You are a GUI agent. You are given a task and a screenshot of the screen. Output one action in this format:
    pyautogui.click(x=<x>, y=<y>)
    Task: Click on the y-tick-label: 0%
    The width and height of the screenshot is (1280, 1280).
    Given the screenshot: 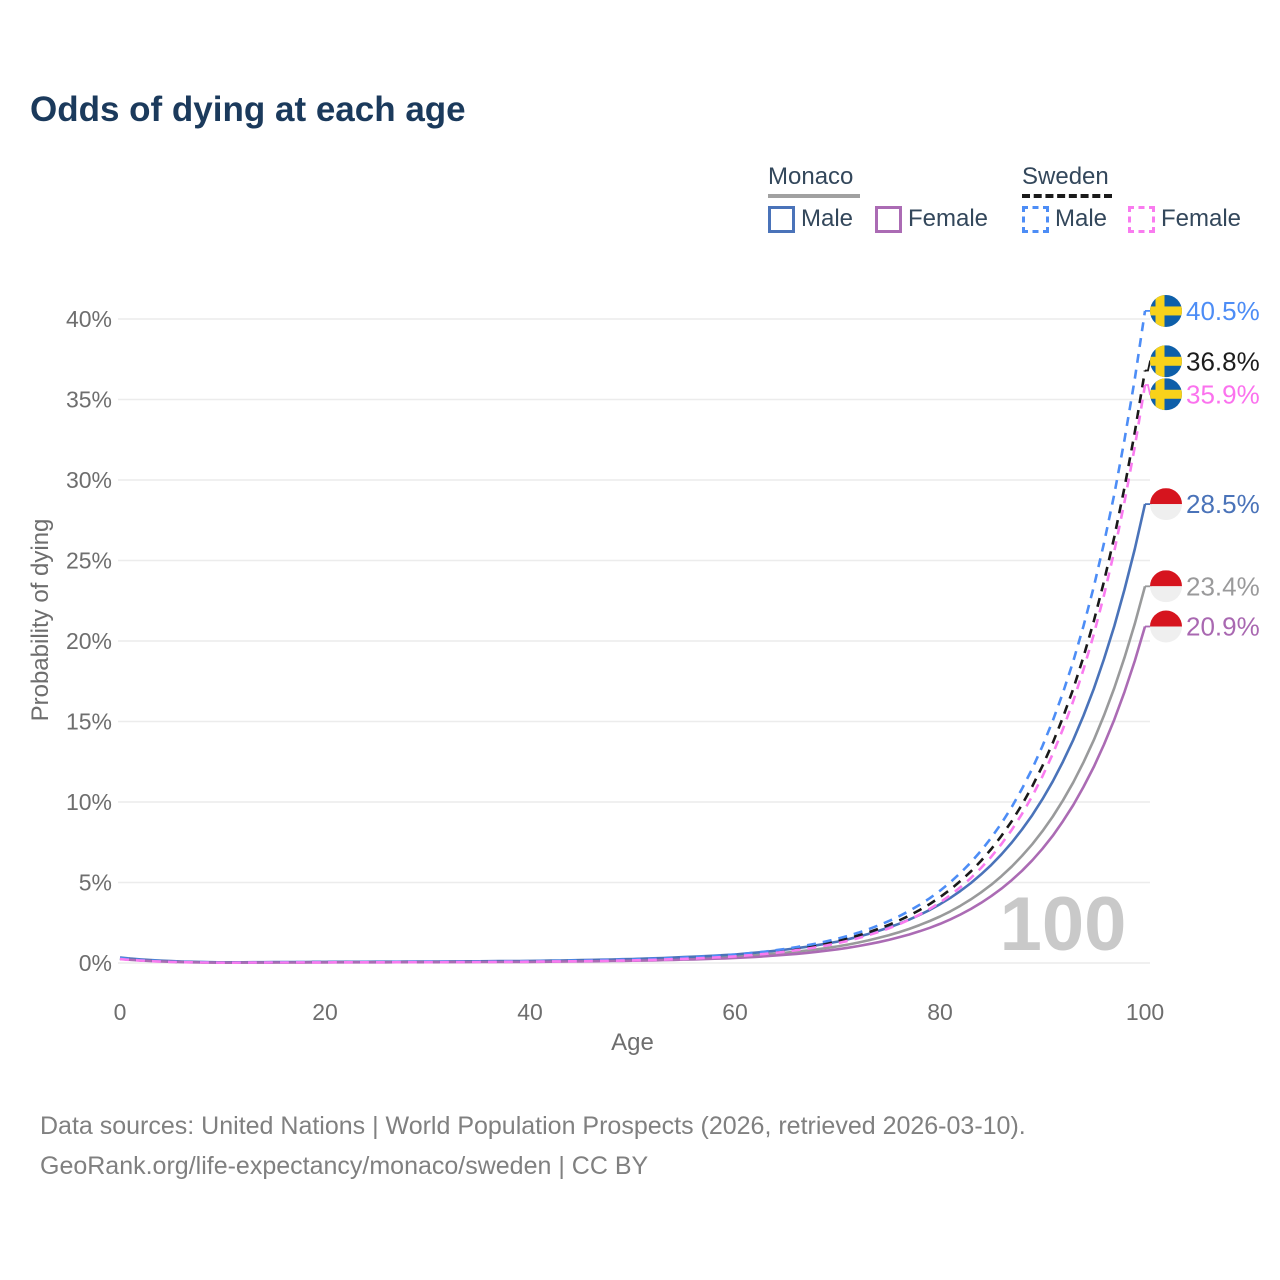 What is the action you would take?
    pyautogui.click(x=95, y=963)
    